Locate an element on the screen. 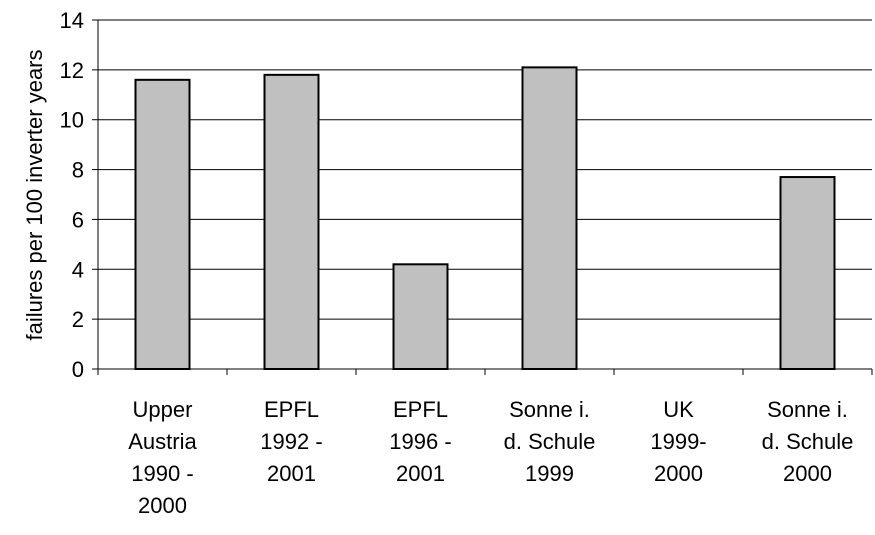  x-category-label-line: 1992 - is located at coordinates (291, 441).